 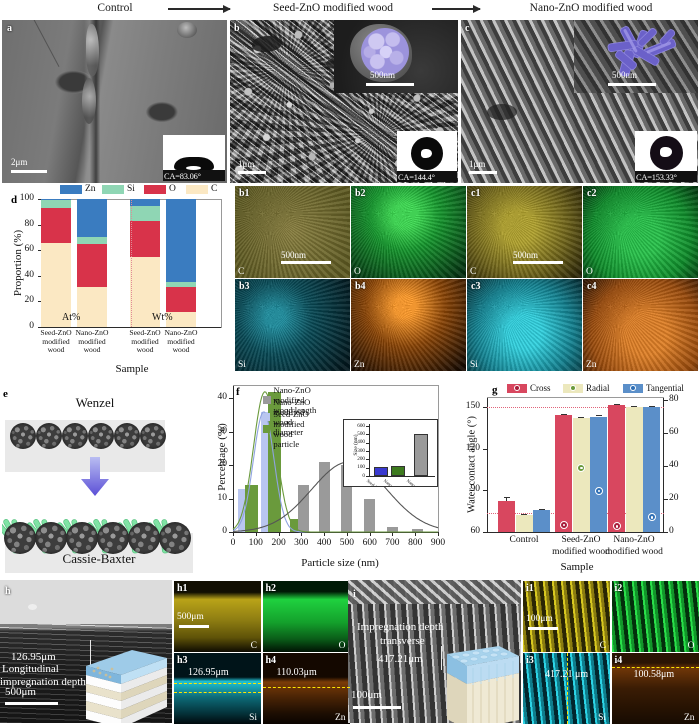 What do you see at coordinates (162, 317) in the screenshot?
I see `group-label-d-1: Wt%` at bounding box center [162, 317].